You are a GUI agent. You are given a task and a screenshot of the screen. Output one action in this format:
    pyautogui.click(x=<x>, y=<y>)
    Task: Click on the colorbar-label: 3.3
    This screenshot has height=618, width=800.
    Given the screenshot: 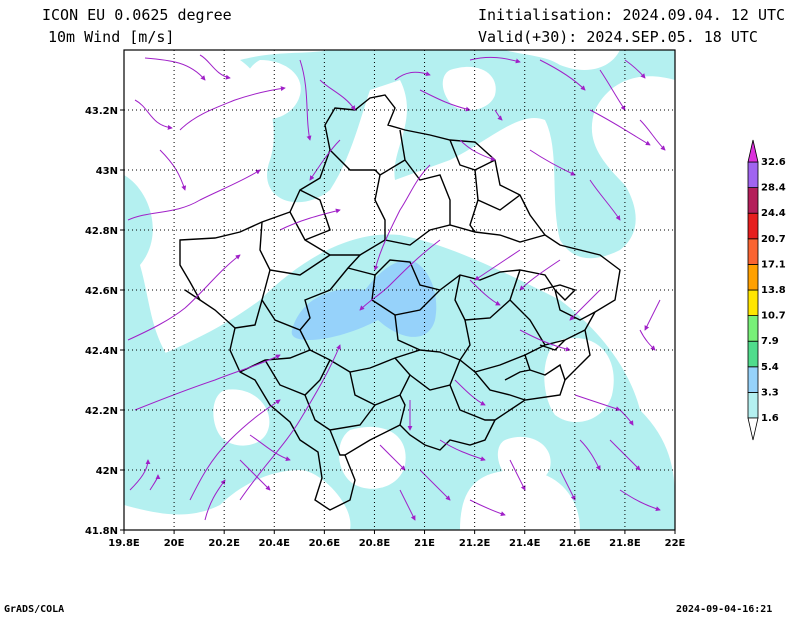 What is the action you would take?
    pyautogui.click(x=770, y=392)
    